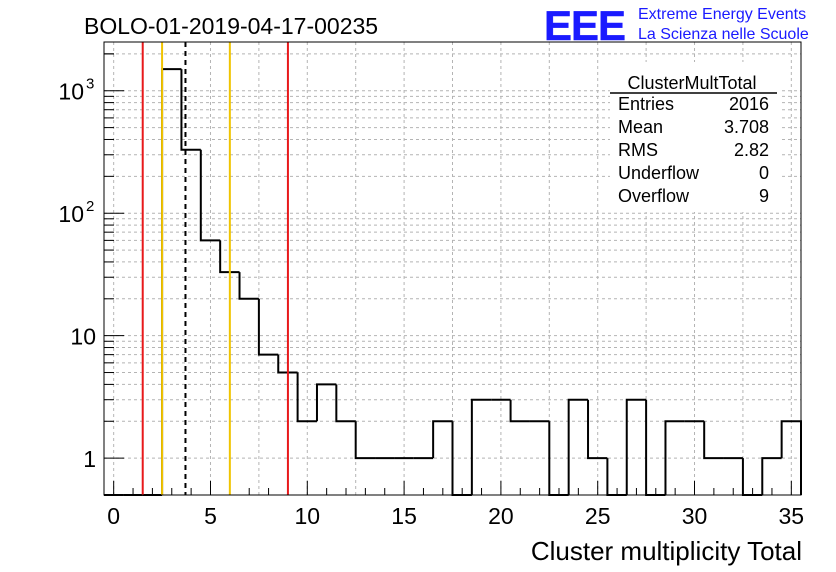 This screenshot has height=572, width=836. Describe the element at coordinates (90, 206) in the screenshot. I see `y-tick-exponent: 2` at that location.